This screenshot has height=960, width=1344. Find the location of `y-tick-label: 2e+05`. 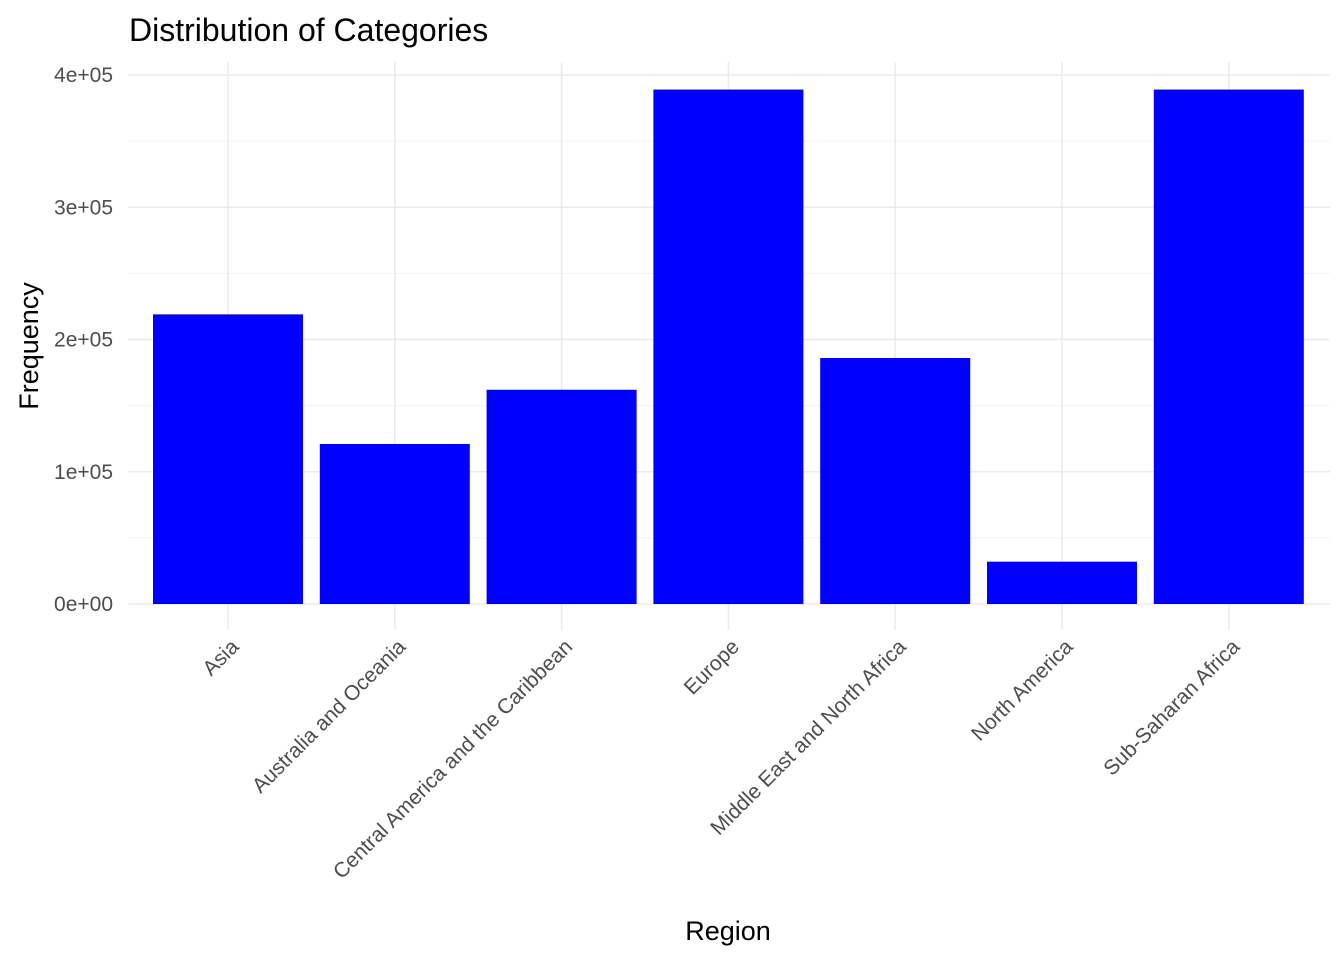

y-tick-label: 2e+05 is located at coordinates (83, 340).